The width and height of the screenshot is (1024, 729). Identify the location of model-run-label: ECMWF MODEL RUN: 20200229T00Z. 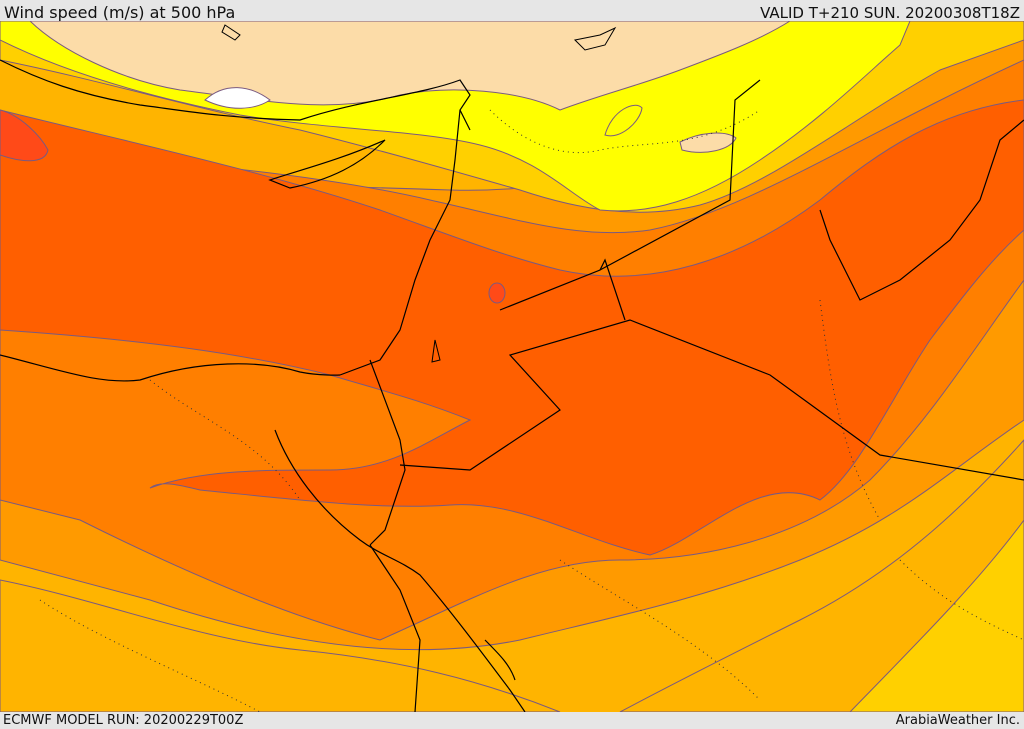
(123, 720).